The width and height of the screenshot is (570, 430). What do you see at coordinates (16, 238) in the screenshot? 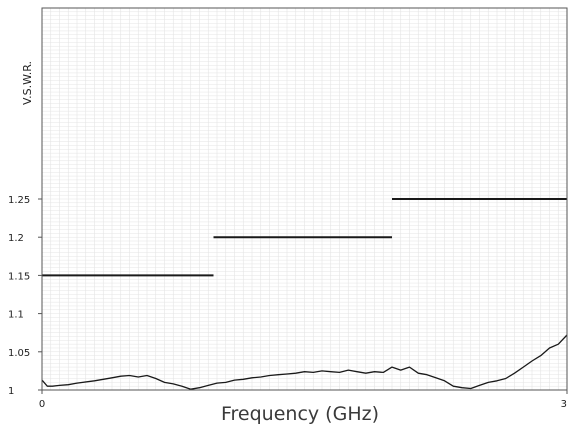
I see `y-tick-label: 1.2` at bounding box center [16, 238].